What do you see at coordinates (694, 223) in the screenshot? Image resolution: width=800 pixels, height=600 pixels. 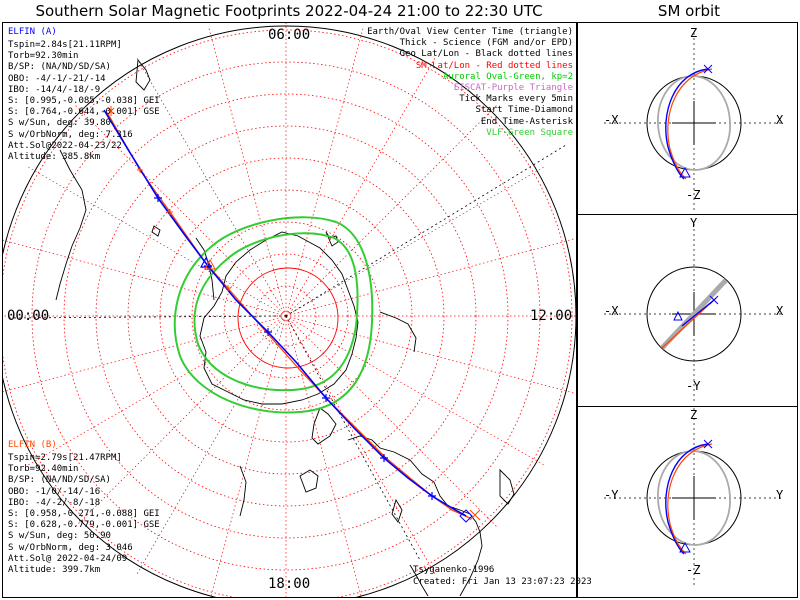 I see `orbit-label-top: Y` at bounding box center [694, 223].